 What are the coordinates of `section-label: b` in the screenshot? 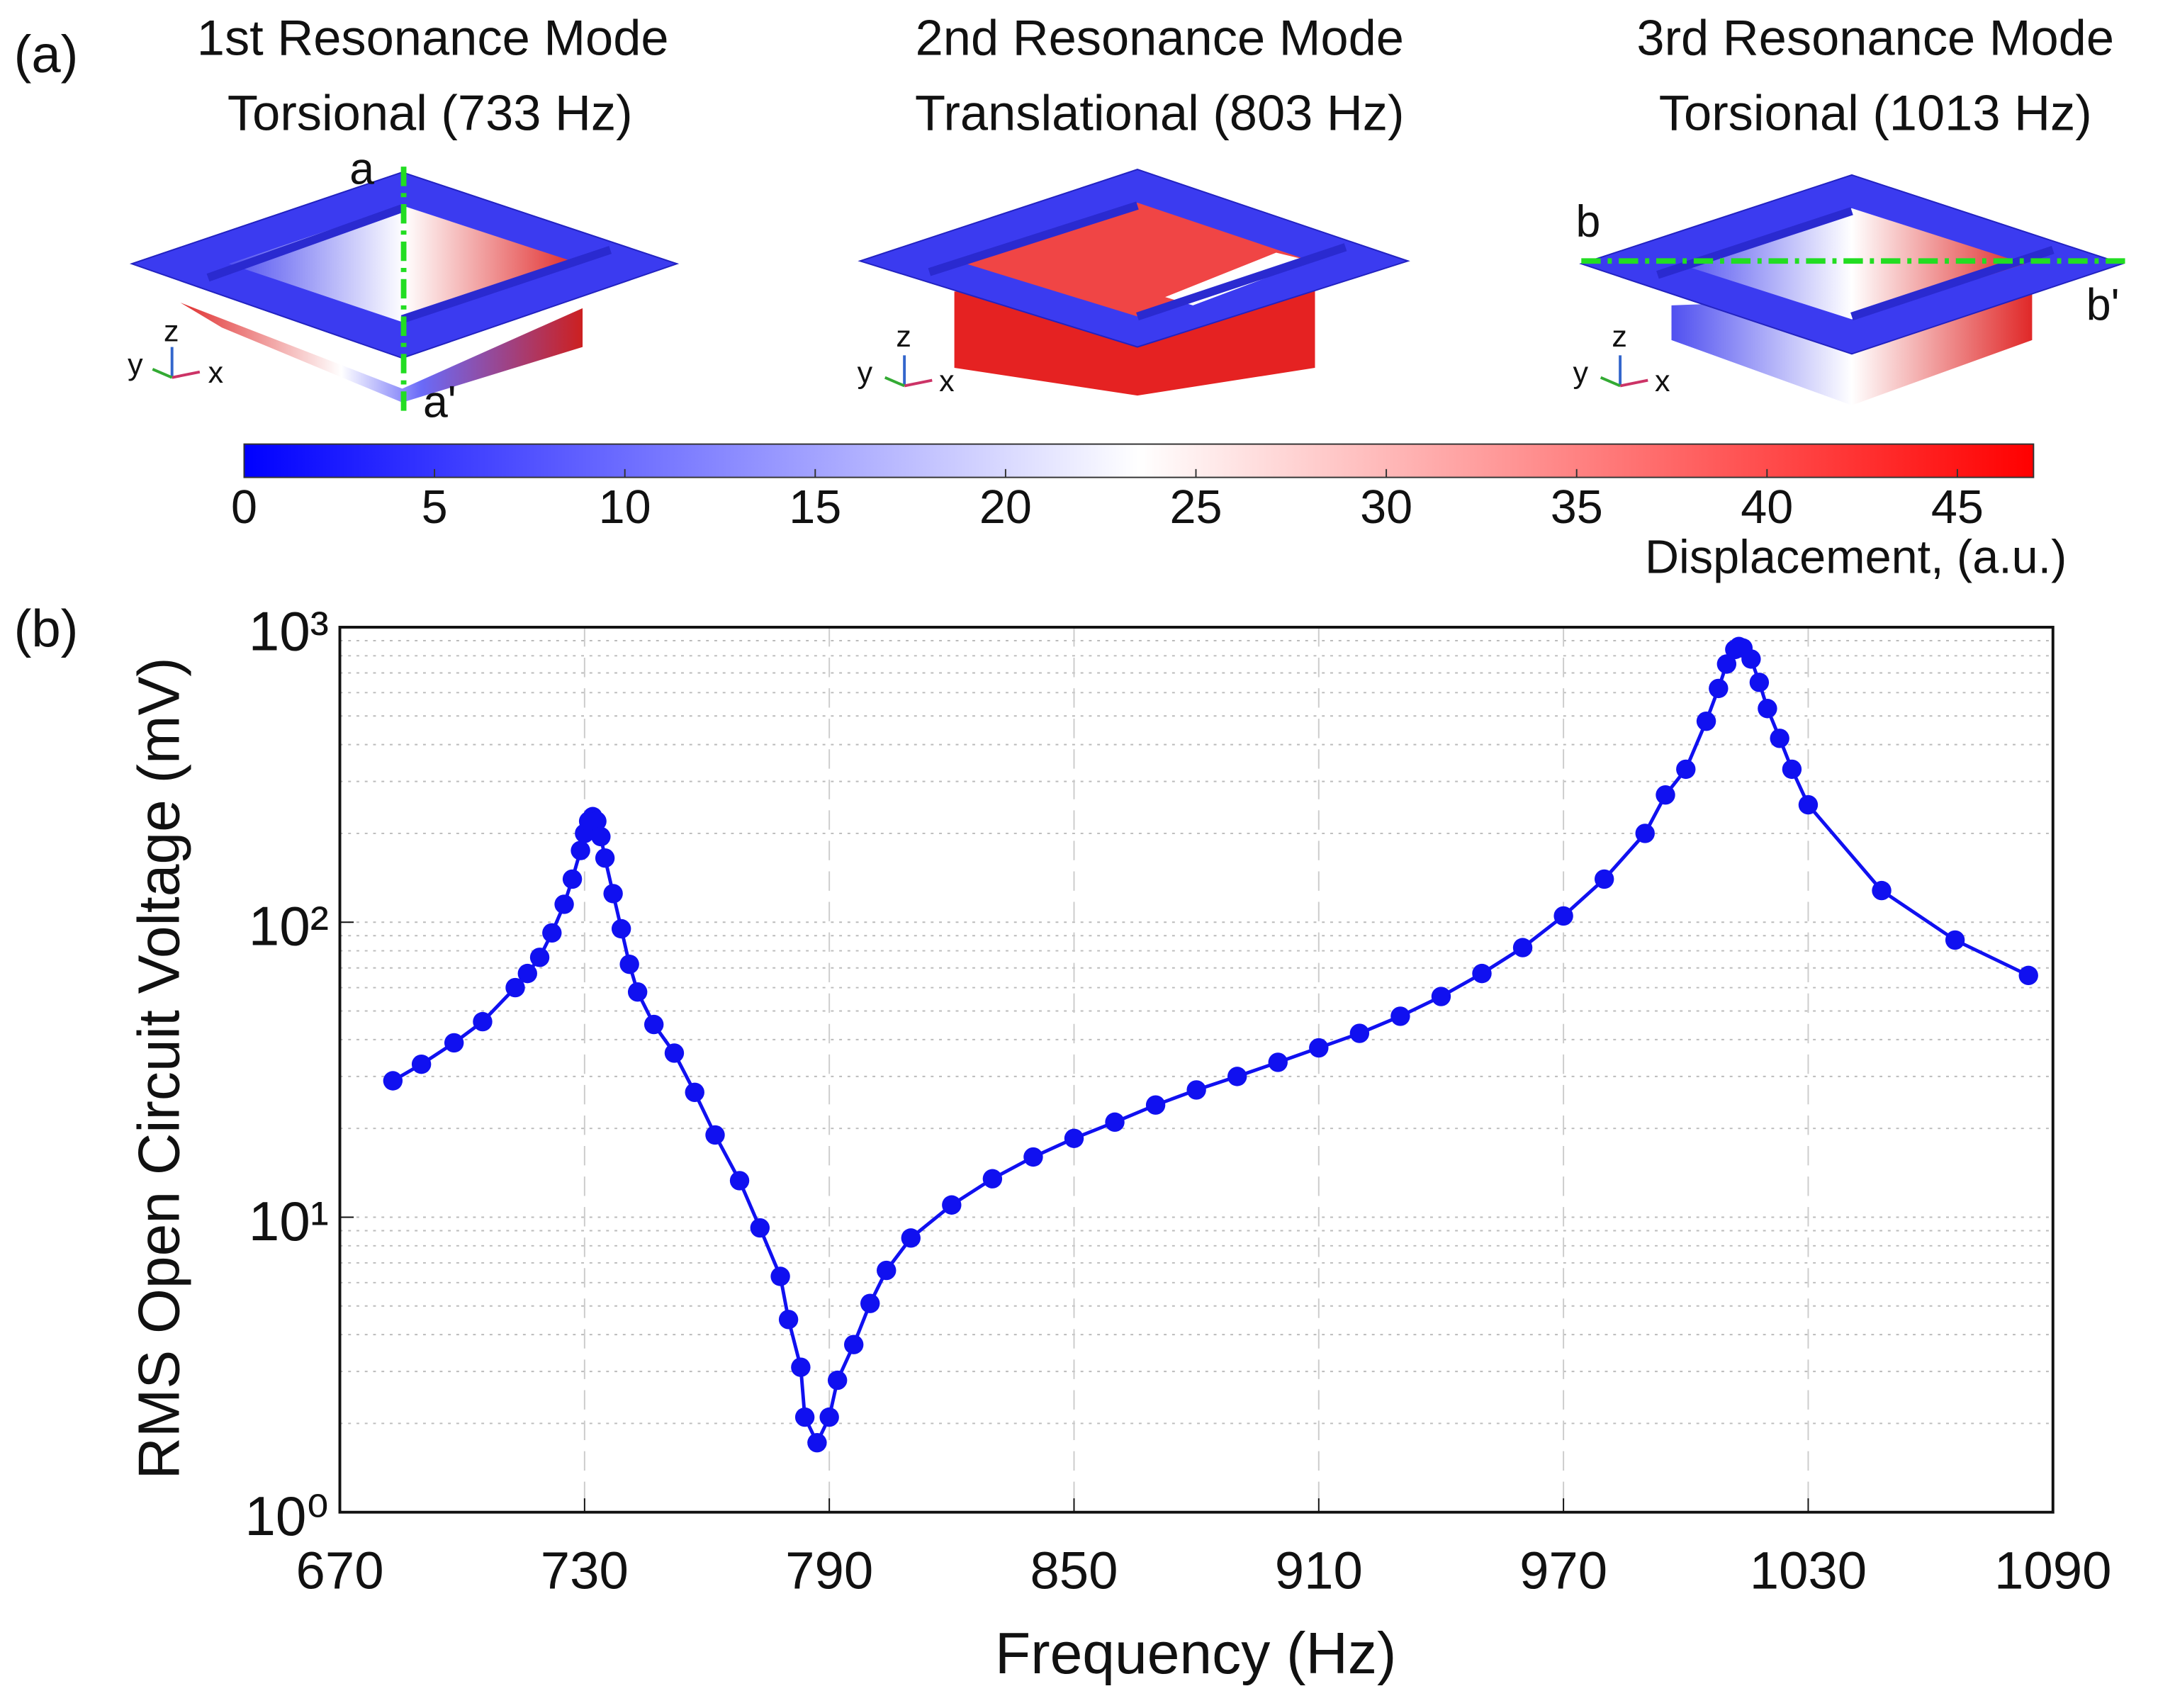 It's located at (1587, 222).